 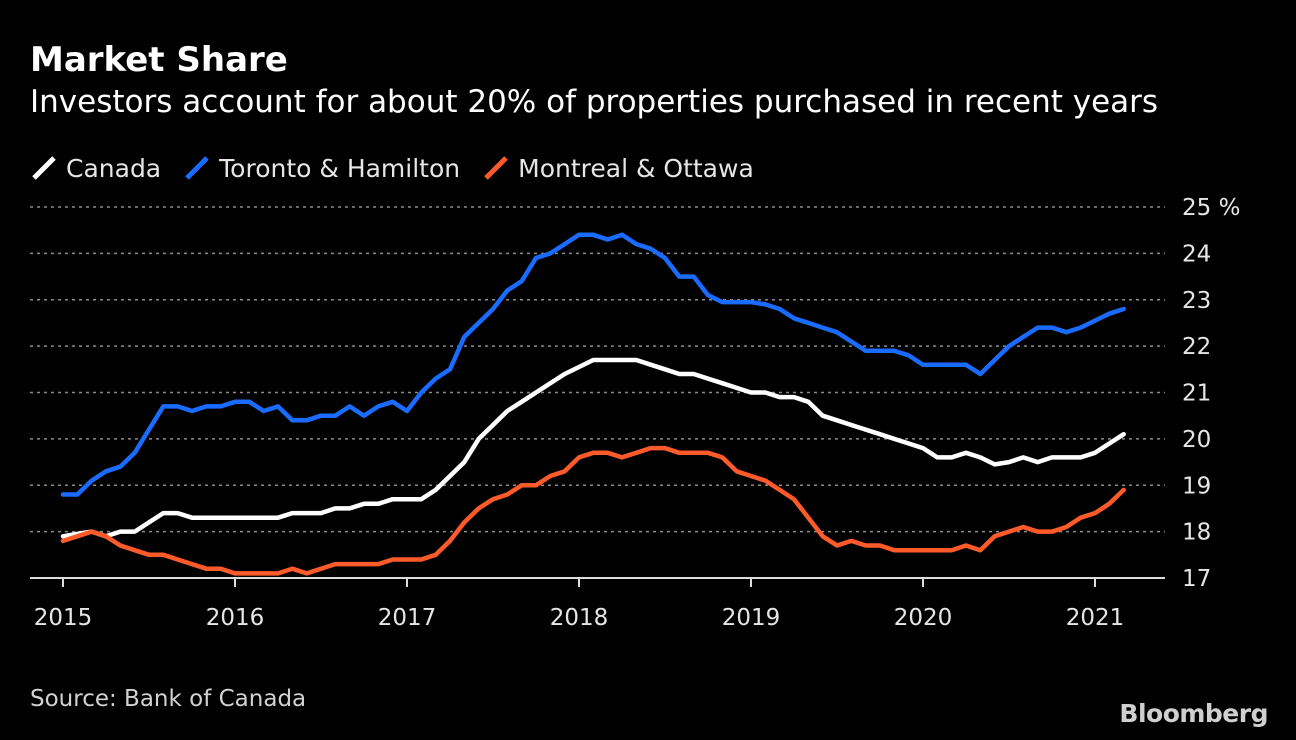 What do you see at coordinates (1095, 618) in the screenshot?
I see `x-tick-label: 2021` at bounding box center [1095, 618].